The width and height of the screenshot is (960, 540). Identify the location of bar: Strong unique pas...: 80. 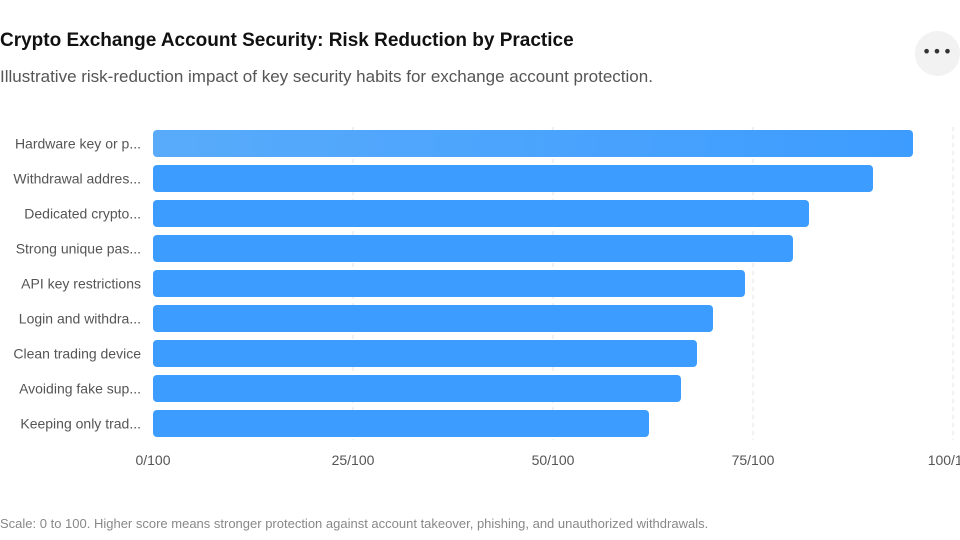
(473, 248).